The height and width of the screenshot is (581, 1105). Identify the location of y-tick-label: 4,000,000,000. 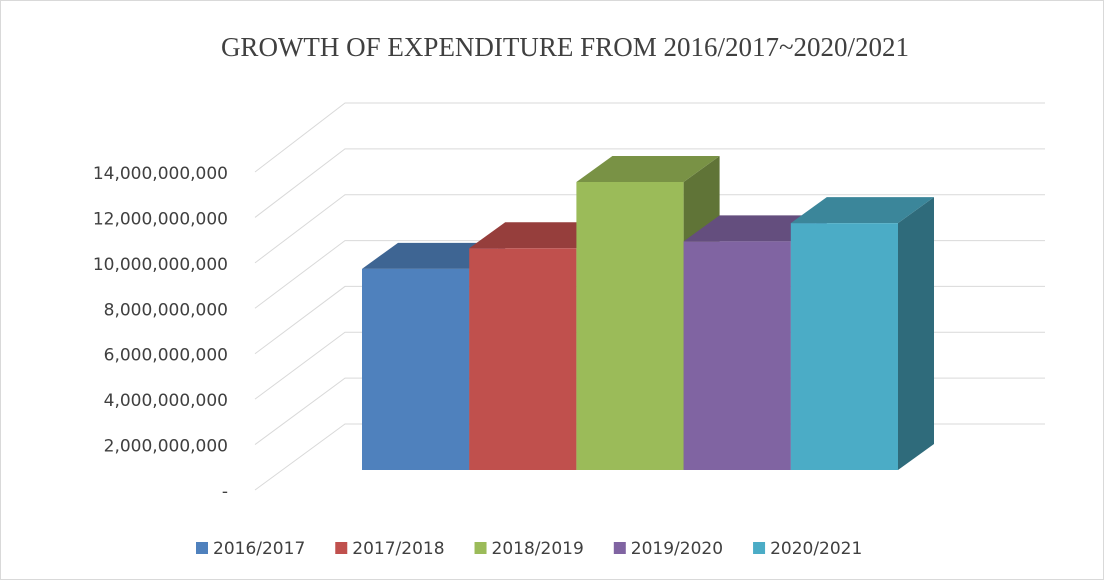
(166, 401).